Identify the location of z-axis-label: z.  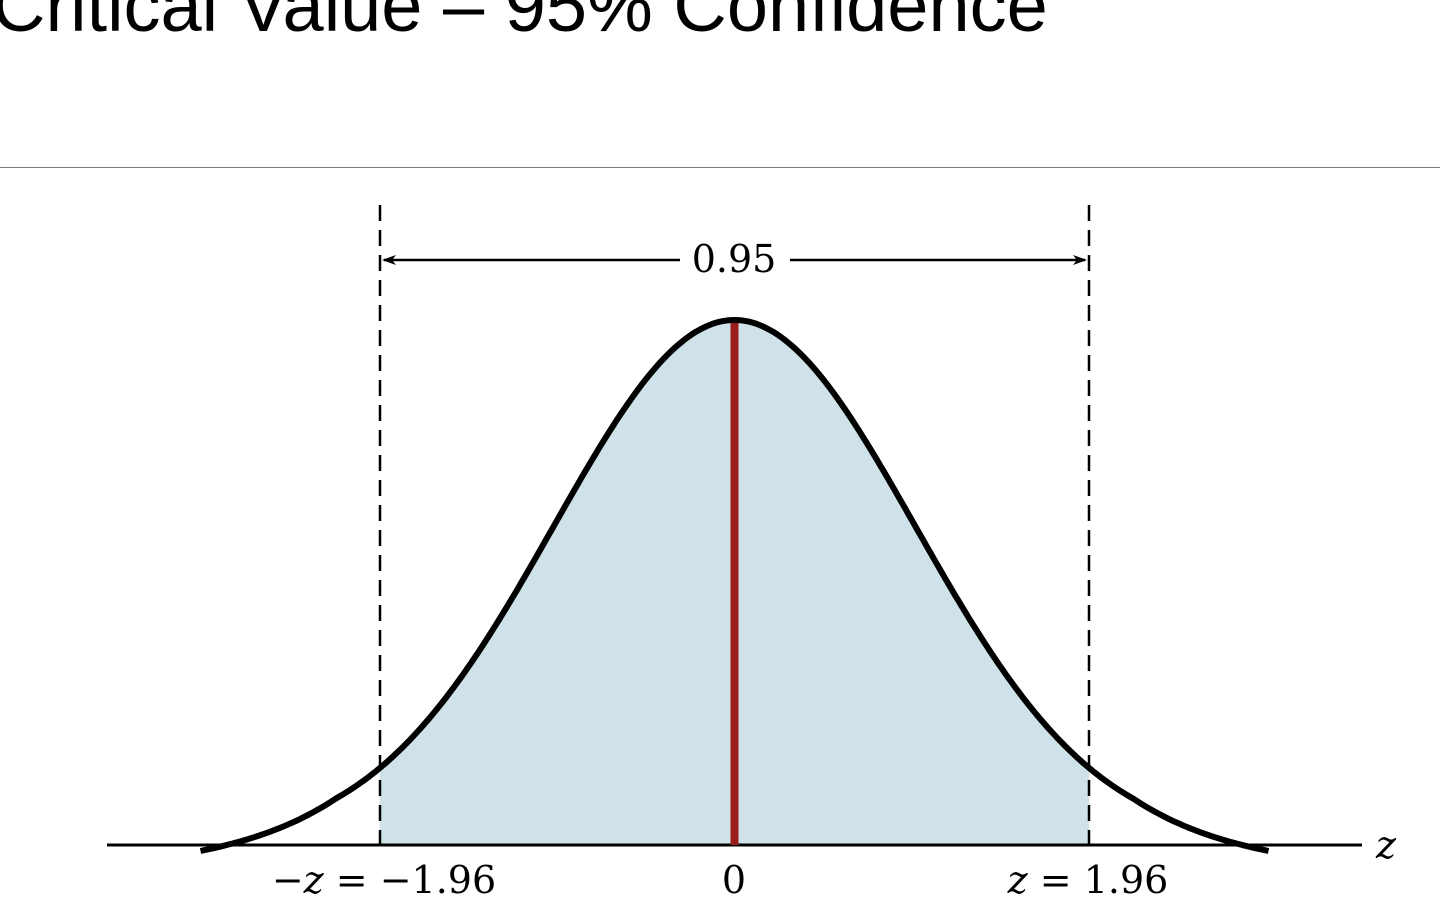
(1386, 845).